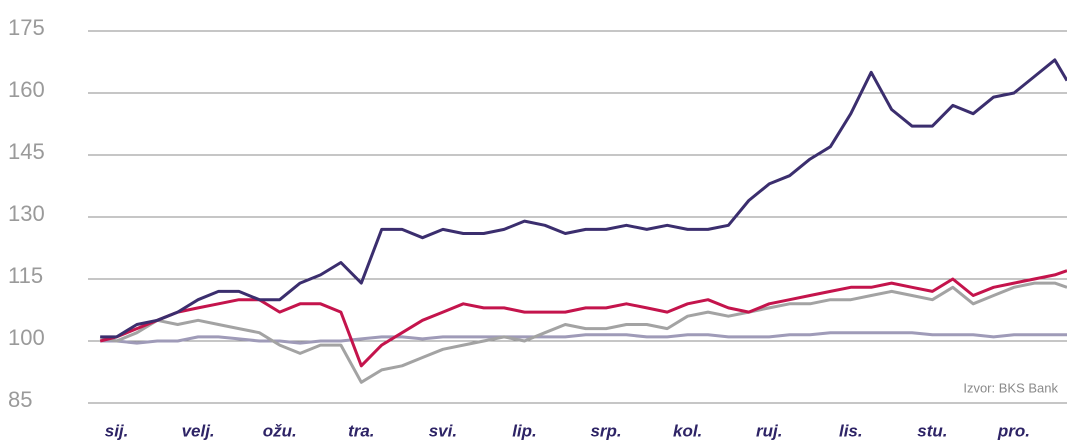  Describe the element at coordinates (198, 430) in the screenshot. I see `x-tick-label: velj.` at that location.